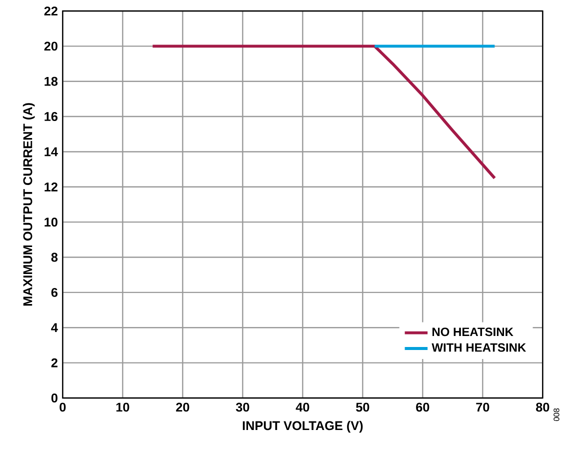 The width and height of the screenshot is (572, 452). I want to click on x-tick-label: 40, so click(303, 407).